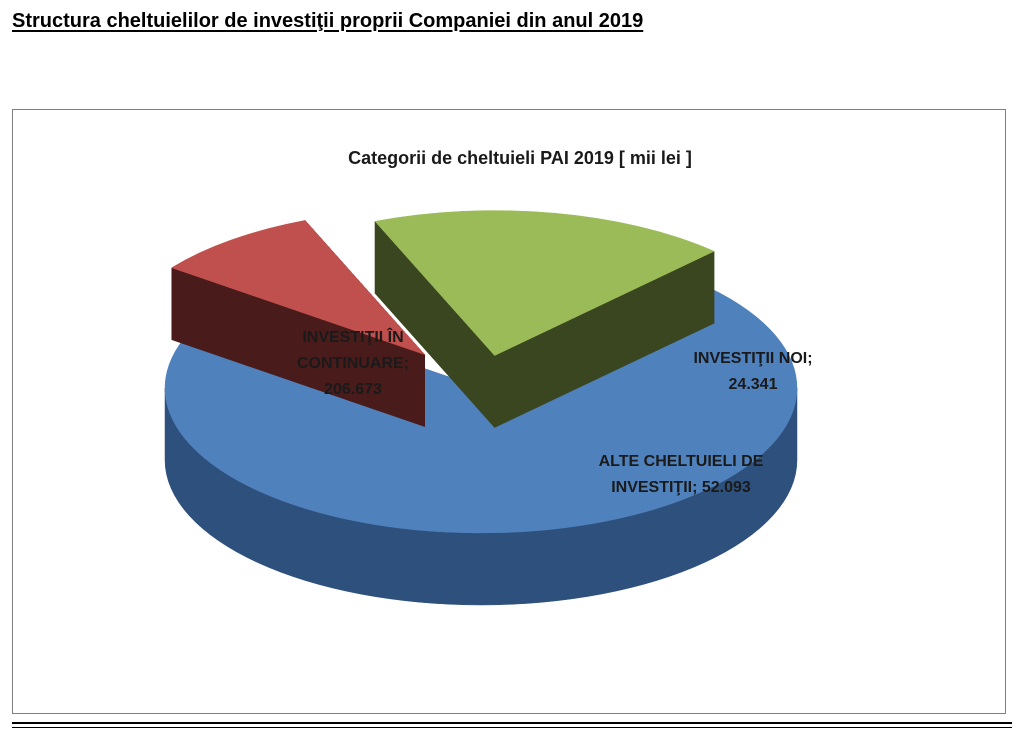 The width and height of the screenshot is (1024, 740). What do you see at coordinates (353, 362) in the screenshot?
I see `data-label-investitii-in-continuare: INVESTIŢII ÎN CONTINUARE; 206.673` at bounding box center [353, 362].